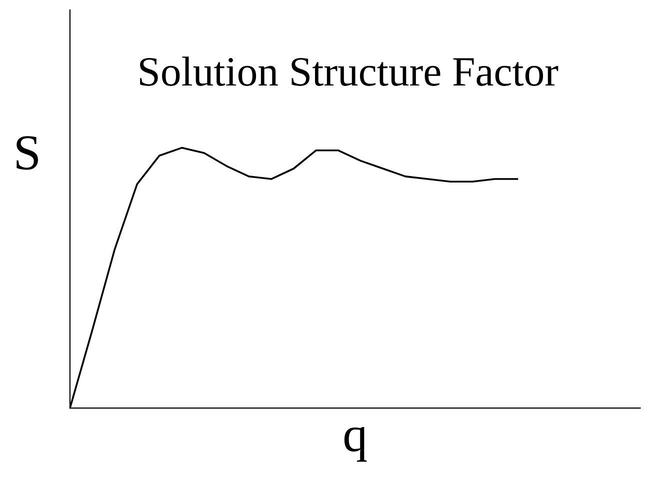  Describe the element at coordinates (355, 444) in the screenshot. I see `x-axis-title: q` at that location.